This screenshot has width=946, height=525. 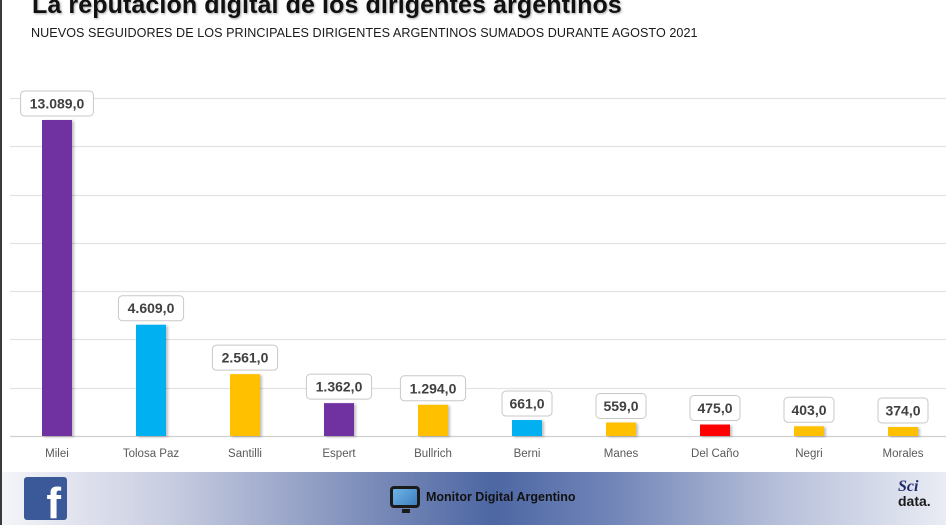 I want to click on category-label: Negri, so click(x=808, y=454).